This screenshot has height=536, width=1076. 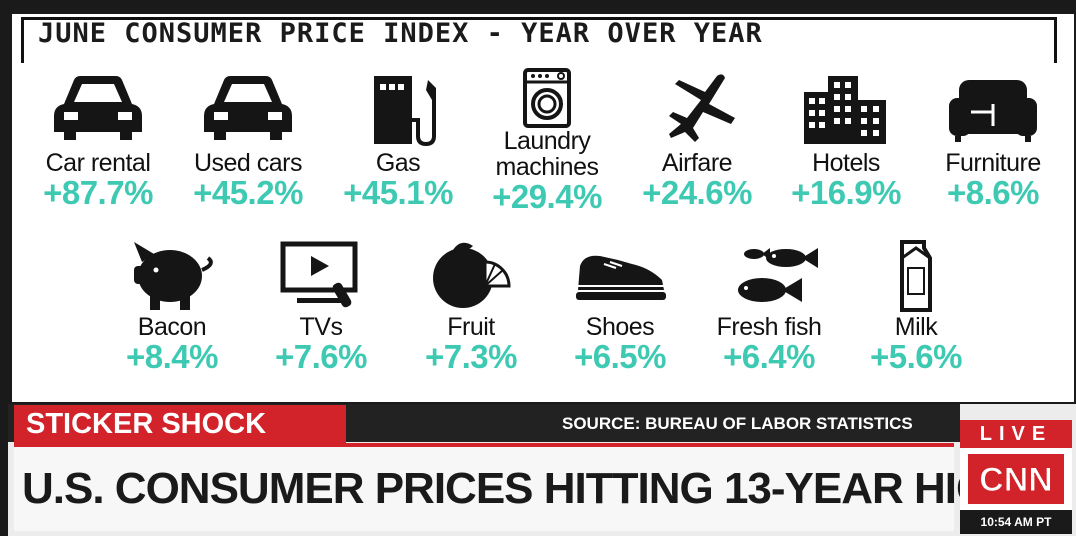 I want to click on item-label: Shoes, so click(x=620, y=327).